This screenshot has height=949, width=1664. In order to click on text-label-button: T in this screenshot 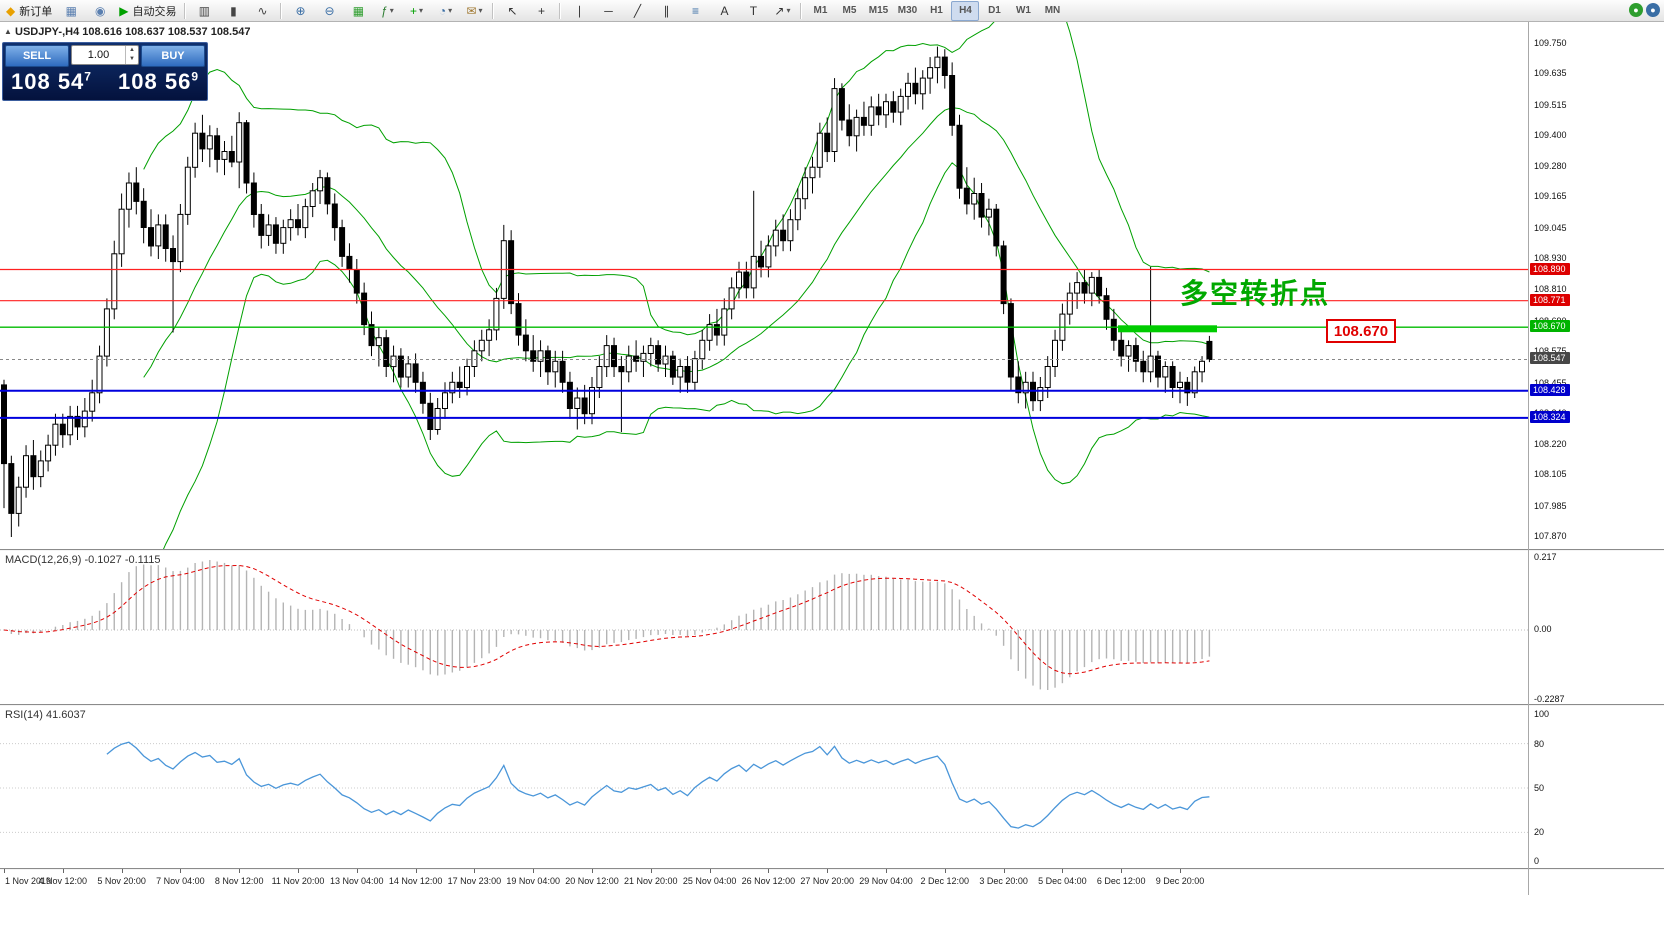, I will do `click(753, 11)`.